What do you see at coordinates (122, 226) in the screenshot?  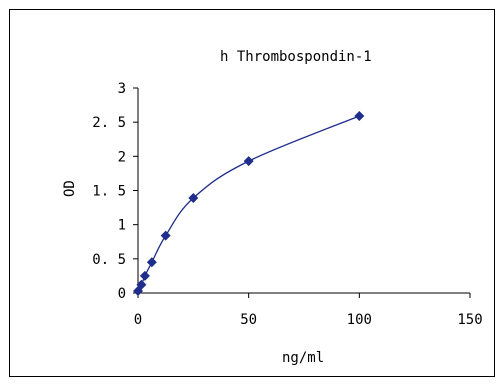 I see `y-tick-label: 1` at bounding box center [122, 226].